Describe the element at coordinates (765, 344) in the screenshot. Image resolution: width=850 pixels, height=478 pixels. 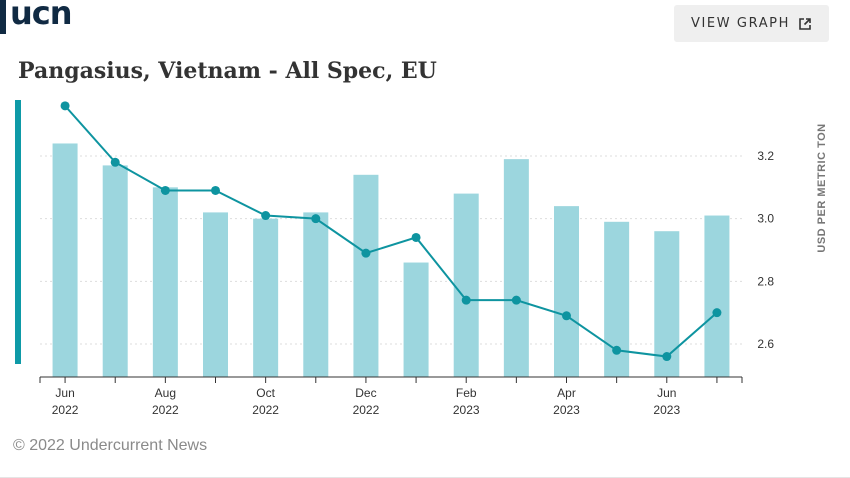
I see `y-tick-label: 2.6` at that location.